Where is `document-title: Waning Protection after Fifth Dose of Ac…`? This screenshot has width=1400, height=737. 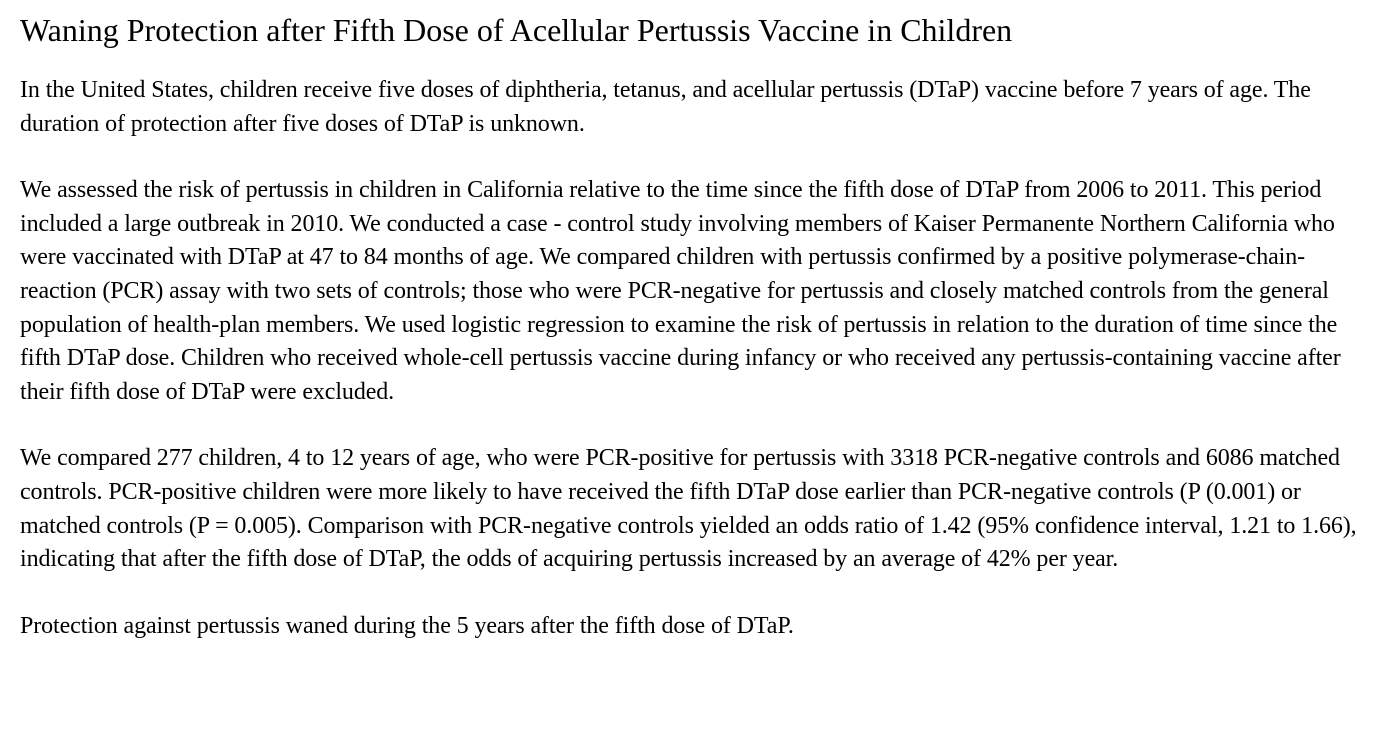
document-title: Waning Protection after Fifth Dose of Ac… is located at coordinates (516, 30).